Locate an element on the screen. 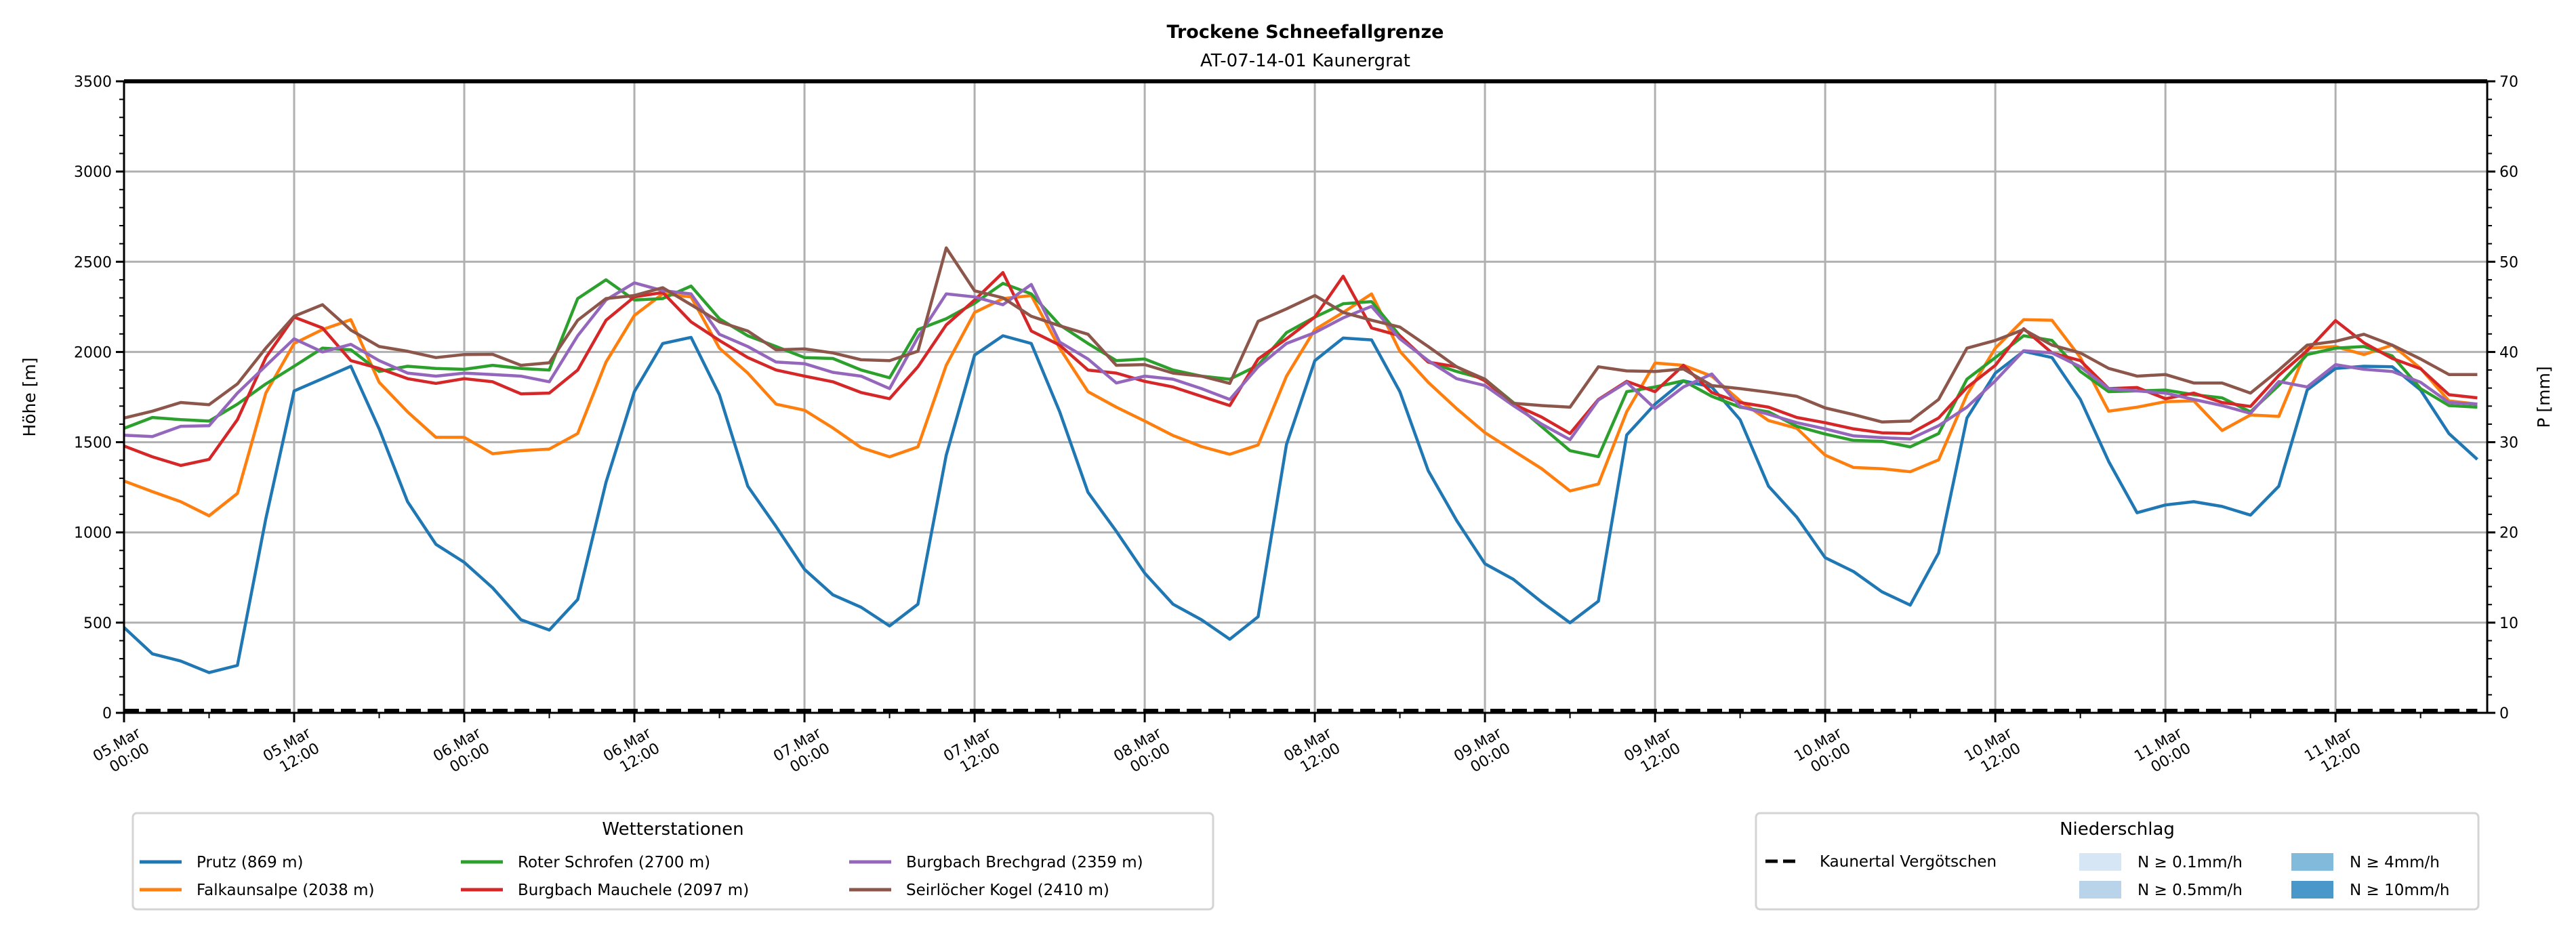  y-tick-label: 2500 is located at coordinates (93, 262).